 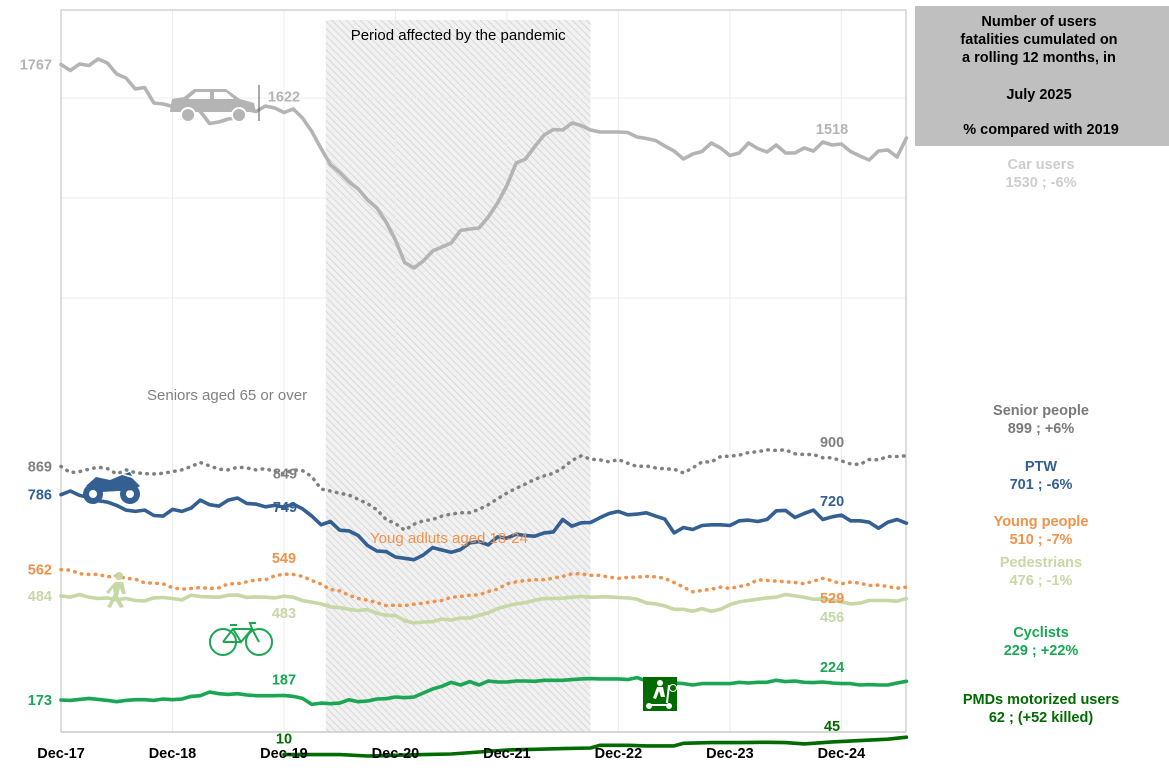 What do you see at coordinates (1038, 22) in the screenshot?
I see `title-line-1: Number of users` at bounding box center [1038, 22].